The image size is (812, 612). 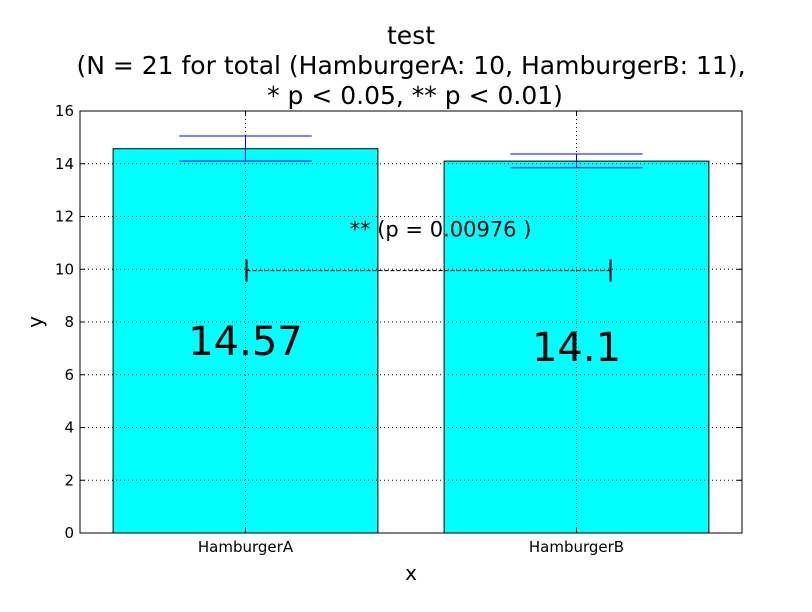 What do you see at coordinates (246, 547) in the screenshot?
I see `x-tick-label-HamburgerA: HamburgerA` at bounding box center [246, 547].